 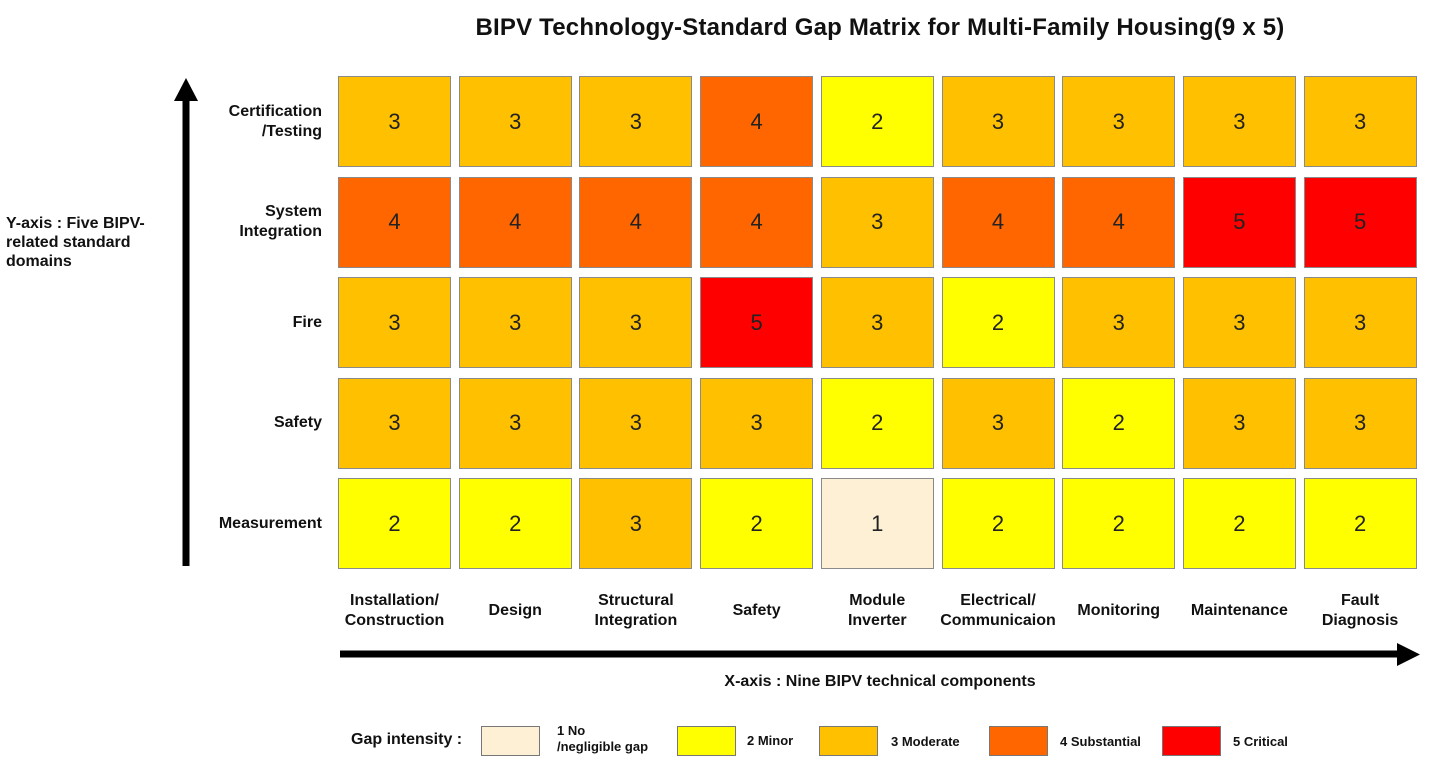 What do you see at coordinates (307, 322) in the screenshot?
I see `row-label: Fire` at bounding box center [307, 322].